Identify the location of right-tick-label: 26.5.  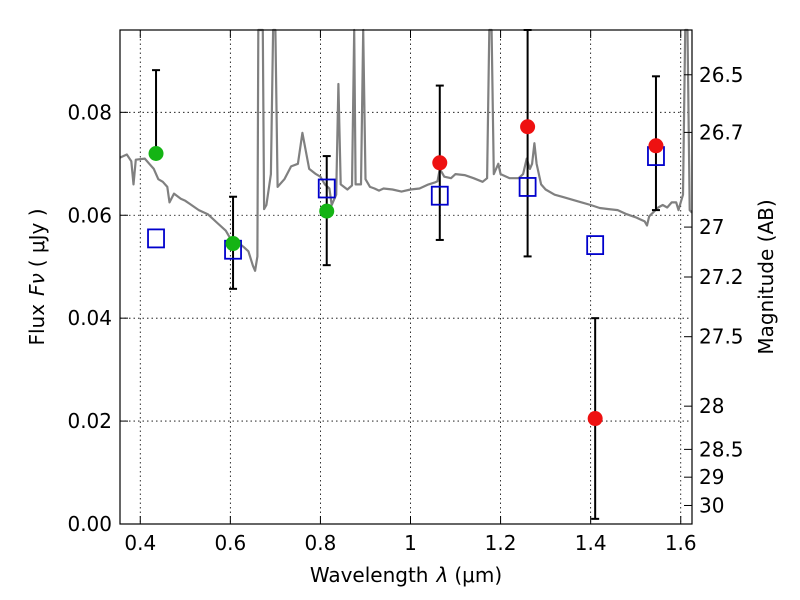
(721, 75).